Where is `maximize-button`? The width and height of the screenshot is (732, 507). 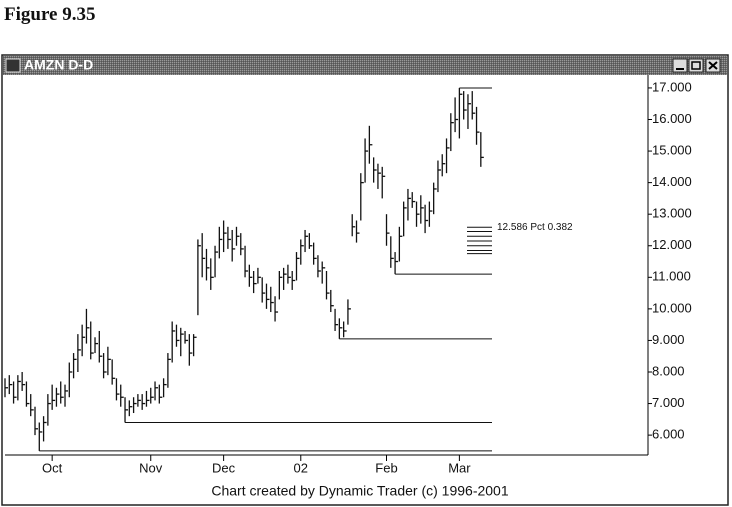
maximize-button is located at coordinates (696, 65).